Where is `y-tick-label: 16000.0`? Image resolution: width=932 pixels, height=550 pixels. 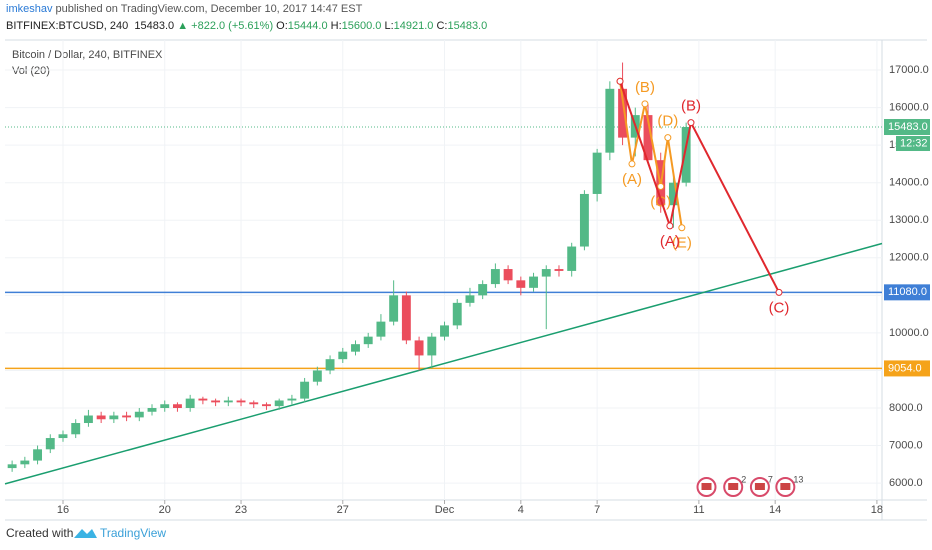
y-tick-label: 16000.0 is located at coordinates (909, 107).